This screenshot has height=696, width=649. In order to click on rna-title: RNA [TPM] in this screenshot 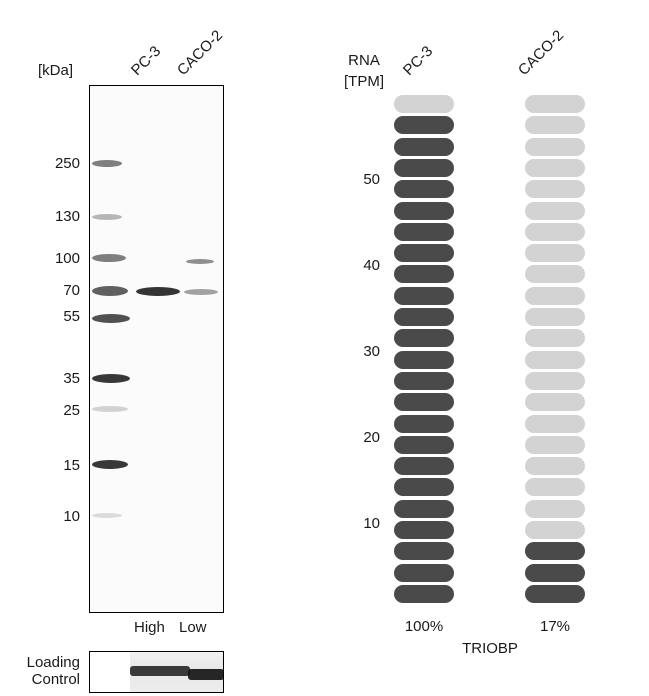, I will do `click(364, 71)`.